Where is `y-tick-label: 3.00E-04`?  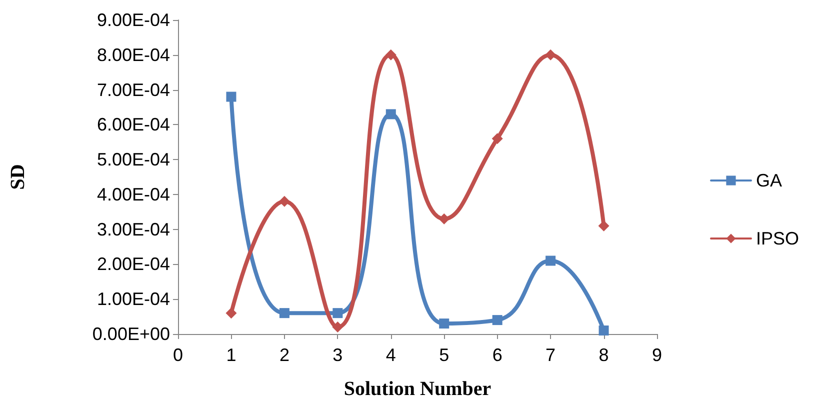
y-tick-label: 3.00E-04 is located at coordinates (133, 229).